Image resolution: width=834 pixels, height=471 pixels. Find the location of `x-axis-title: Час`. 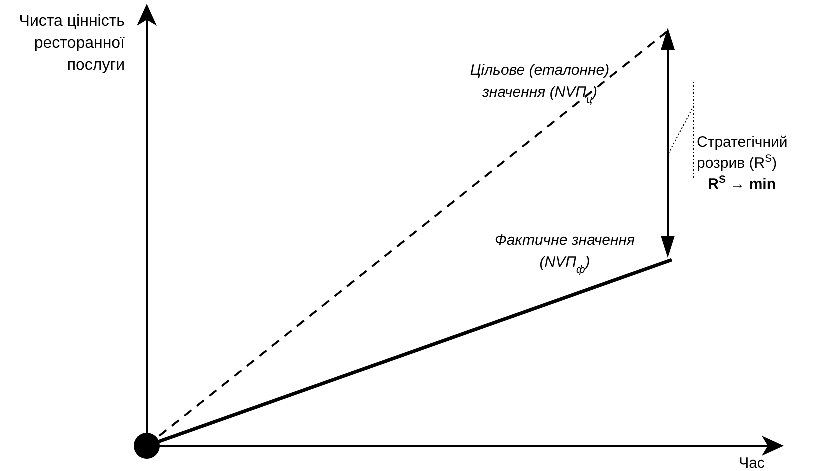

x-axis-title: Час is located at coordinates (752, 463).